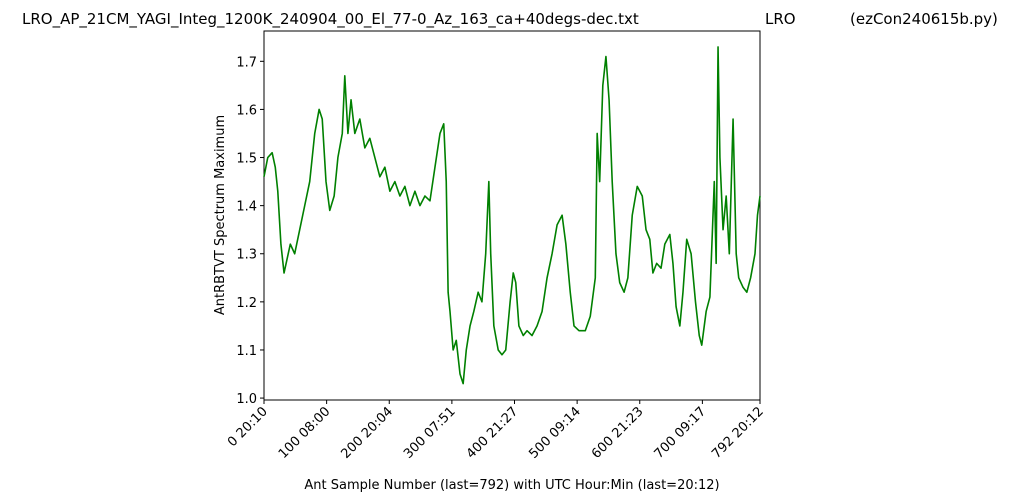 This screenshot has width=1024, height=503. What do you see at coordinates (246, 399) in the screenshot?
I see `y-tick-label: 1.0` at bounding box center [246, 399].